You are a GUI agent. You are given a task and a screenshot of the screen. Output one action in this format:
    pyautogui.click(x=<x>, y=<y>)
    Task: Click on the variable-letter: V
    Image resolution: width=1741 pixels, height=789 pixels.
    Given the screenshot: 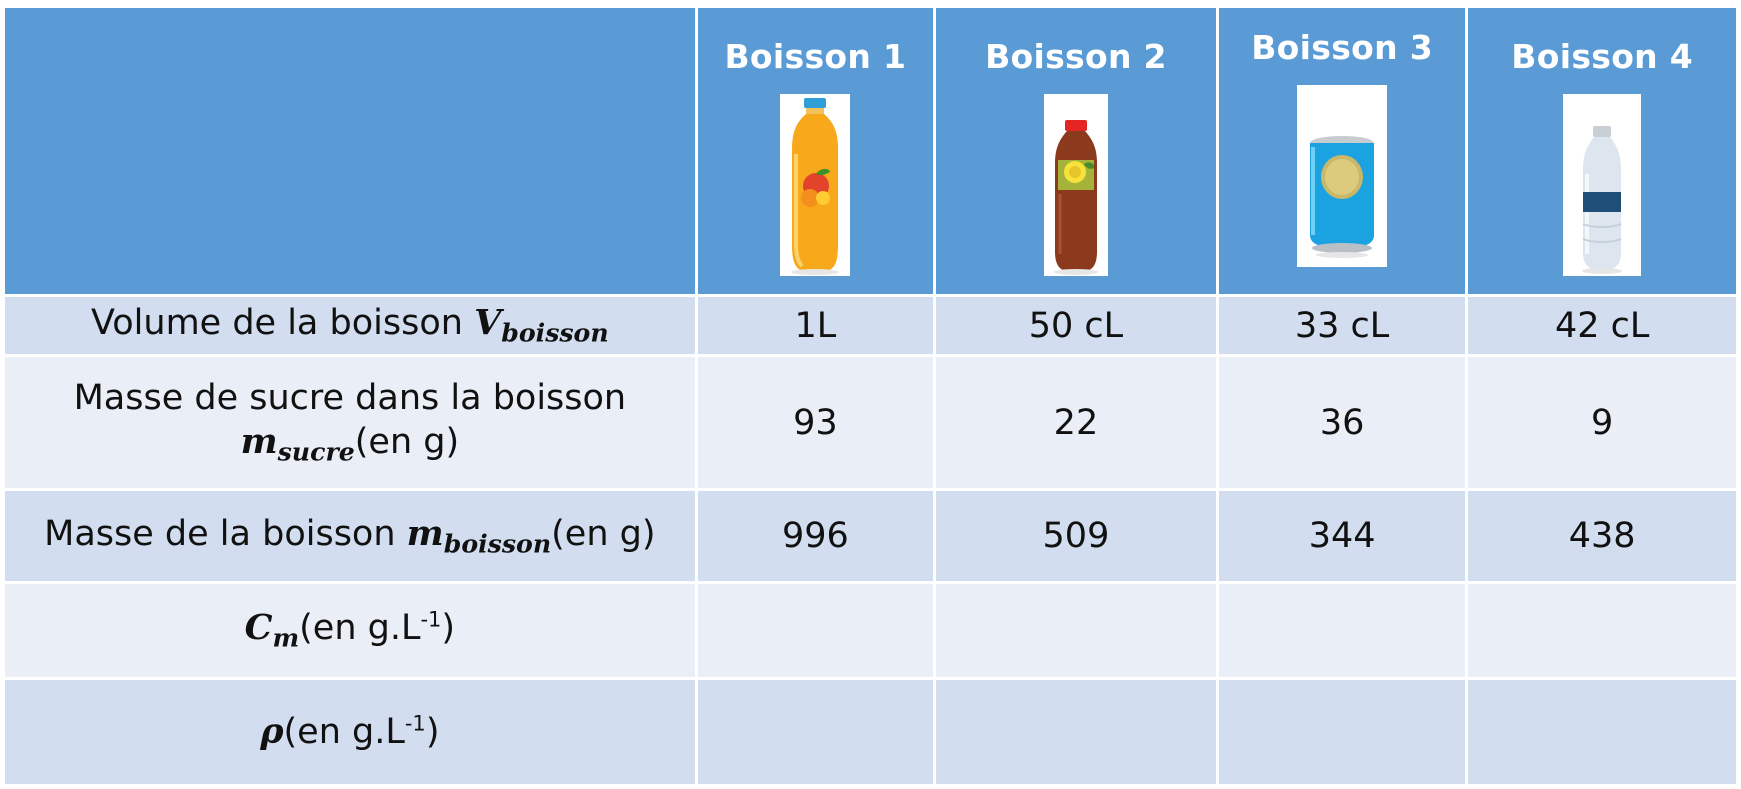 What is the action you would take?
    pyautogui.click(x=488, y=323)
    